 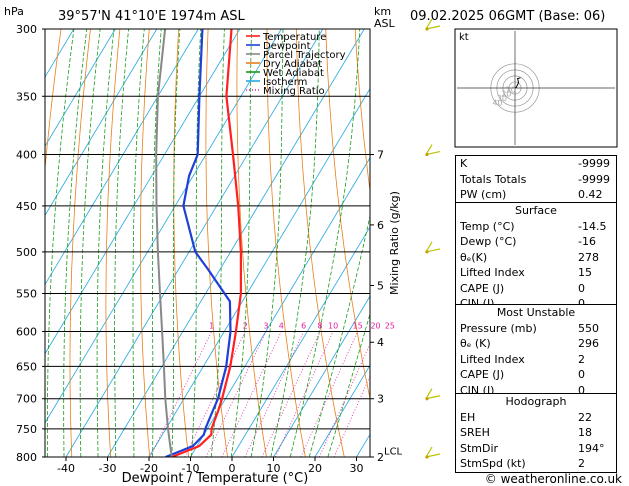 I want to click on pressure-tick-label: 300, so click(x=26, y=29).